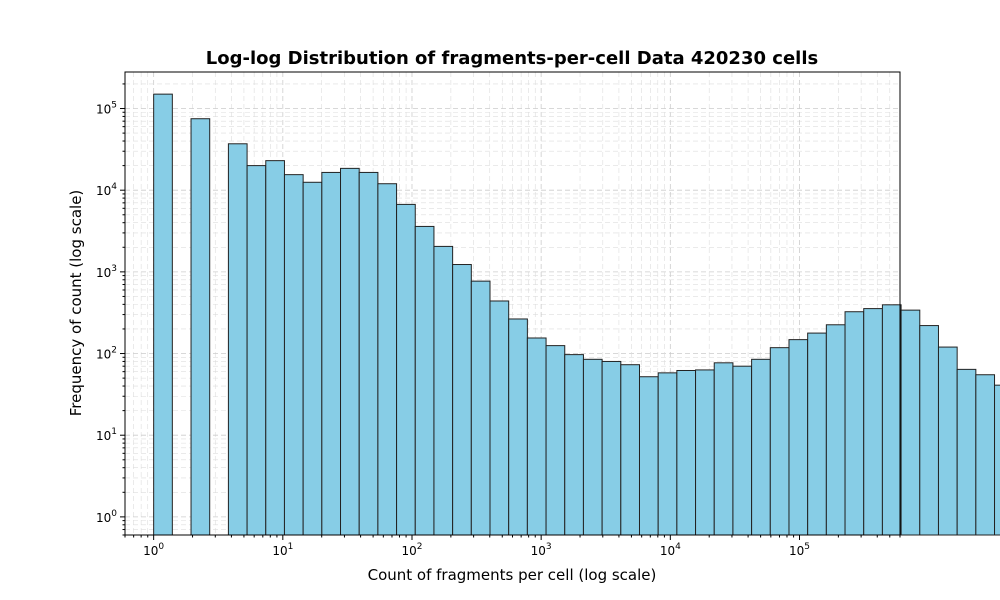 Image resolution: width=1000 pixels, height=600 pixels. Describe the element at coordinates (670, 550) in the screenshot. I see `x-tick-label: 10⁴` at that location.